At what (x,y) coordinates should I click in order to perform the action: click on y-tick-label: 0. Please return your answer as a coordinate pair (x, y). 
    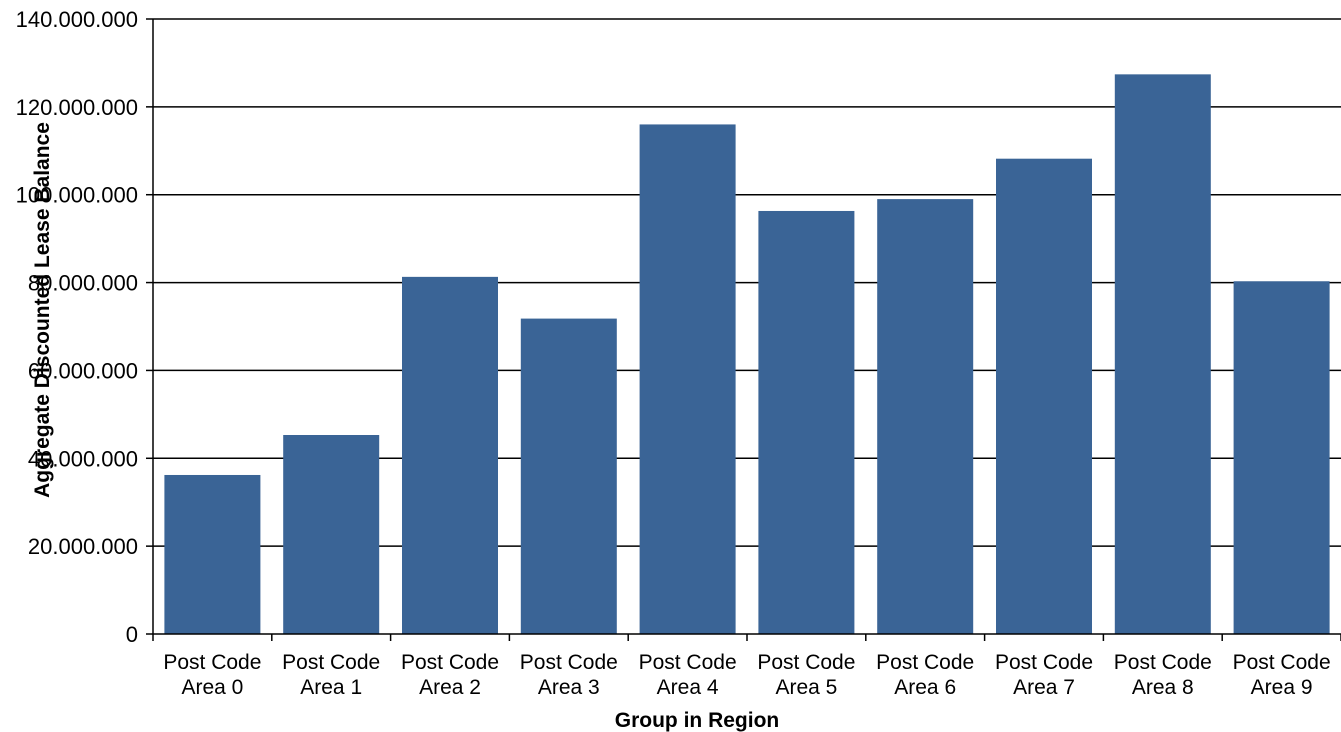
    Looking at the image, I should click on (132, 634).